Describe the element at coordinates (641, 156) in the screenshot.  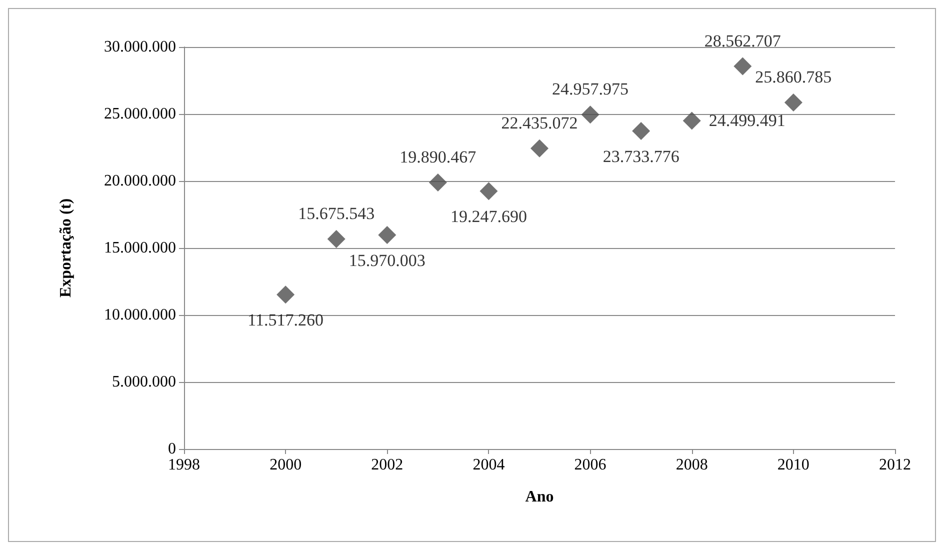
I see `data-label: 23.733.776` at that location.